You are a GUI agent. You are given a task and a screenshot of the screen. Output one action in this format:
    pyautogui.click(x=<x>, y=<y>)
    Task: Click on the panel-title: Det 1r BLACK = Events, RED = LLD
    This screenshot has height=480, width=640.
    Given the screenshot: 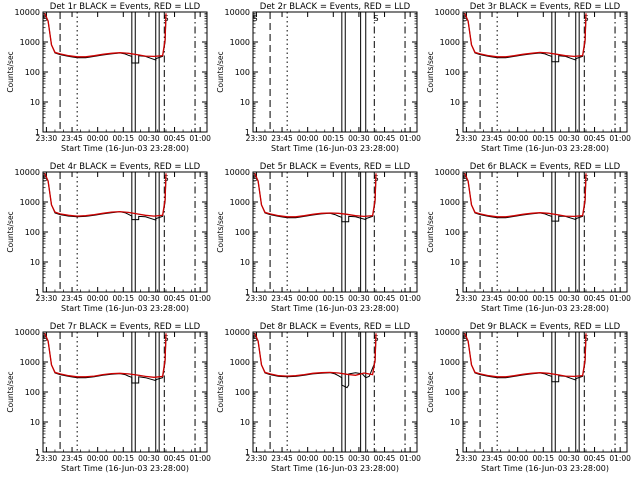 What is the action you would take?
    pyautogui.click(x=125, y=7)
    